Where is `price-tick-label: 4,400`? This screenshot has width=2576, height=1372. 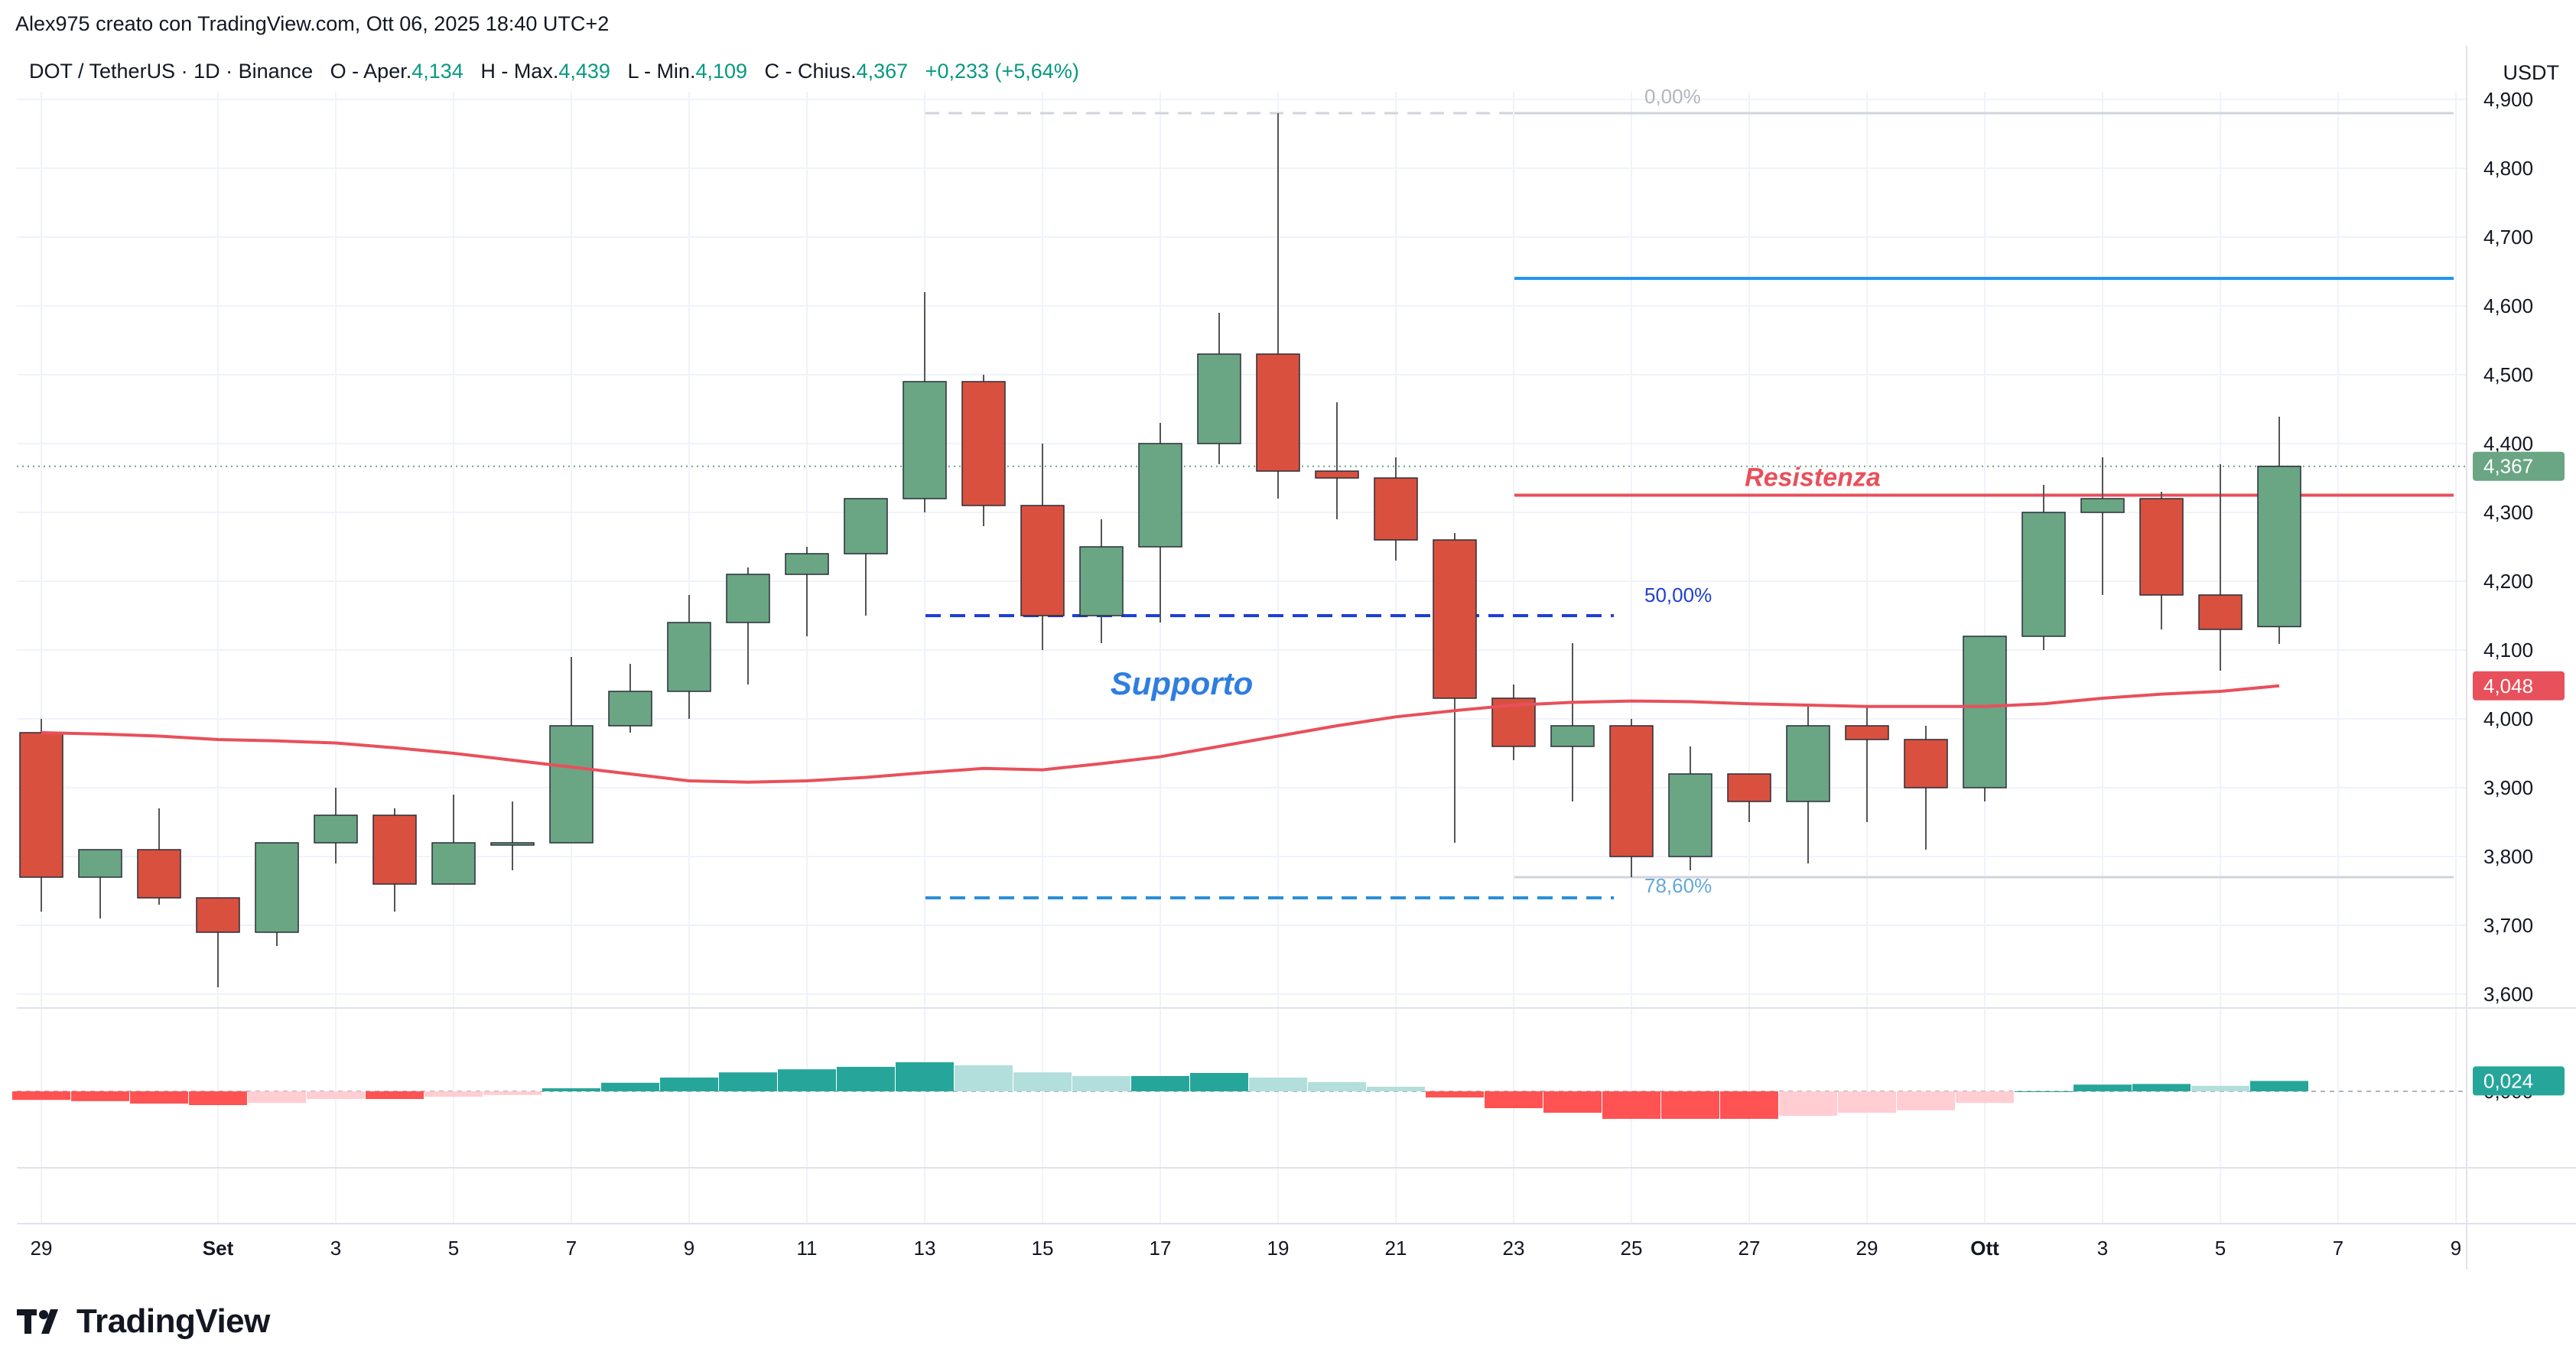
price-tick-label: 4,400 is located at coordinates (2508, 443).